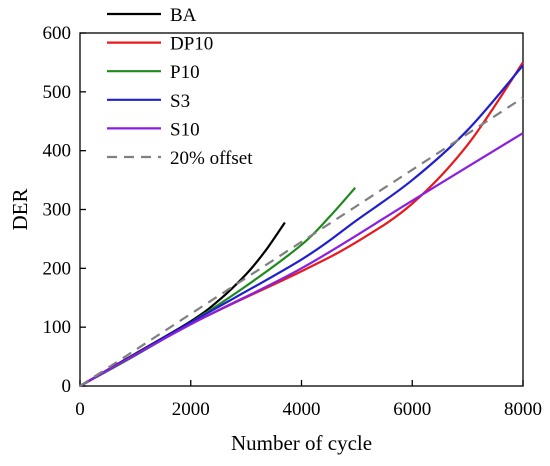  Describe the element at coordinates (183, 15) in the screenshot. I see `legend-label-ba: BA` at that location.